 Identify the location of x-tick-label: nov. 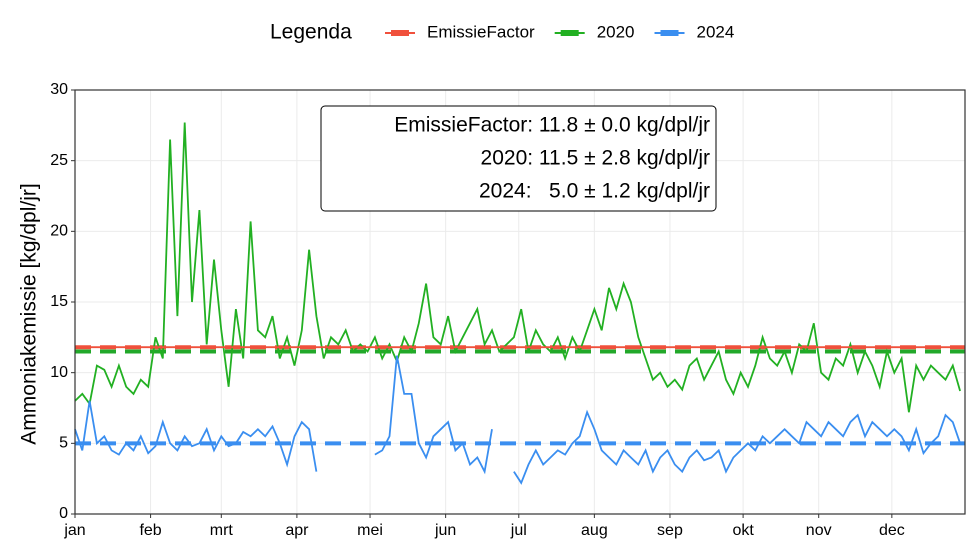
(819, 530).